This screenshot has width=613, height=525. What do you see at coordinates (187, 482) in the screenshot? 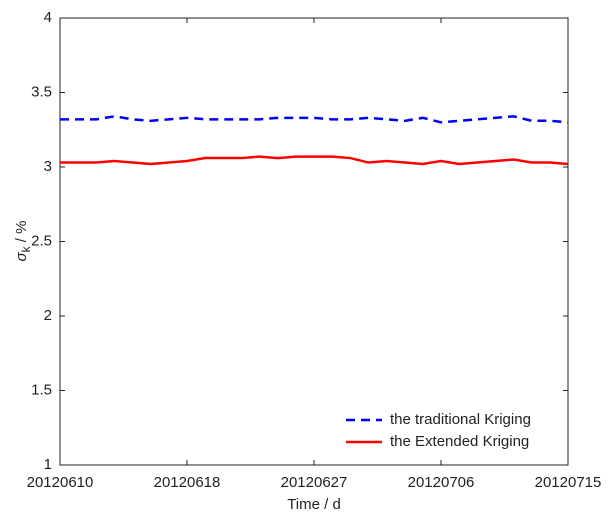
I see `x-tick-label: 20120618` at bounding box center [187, 482].